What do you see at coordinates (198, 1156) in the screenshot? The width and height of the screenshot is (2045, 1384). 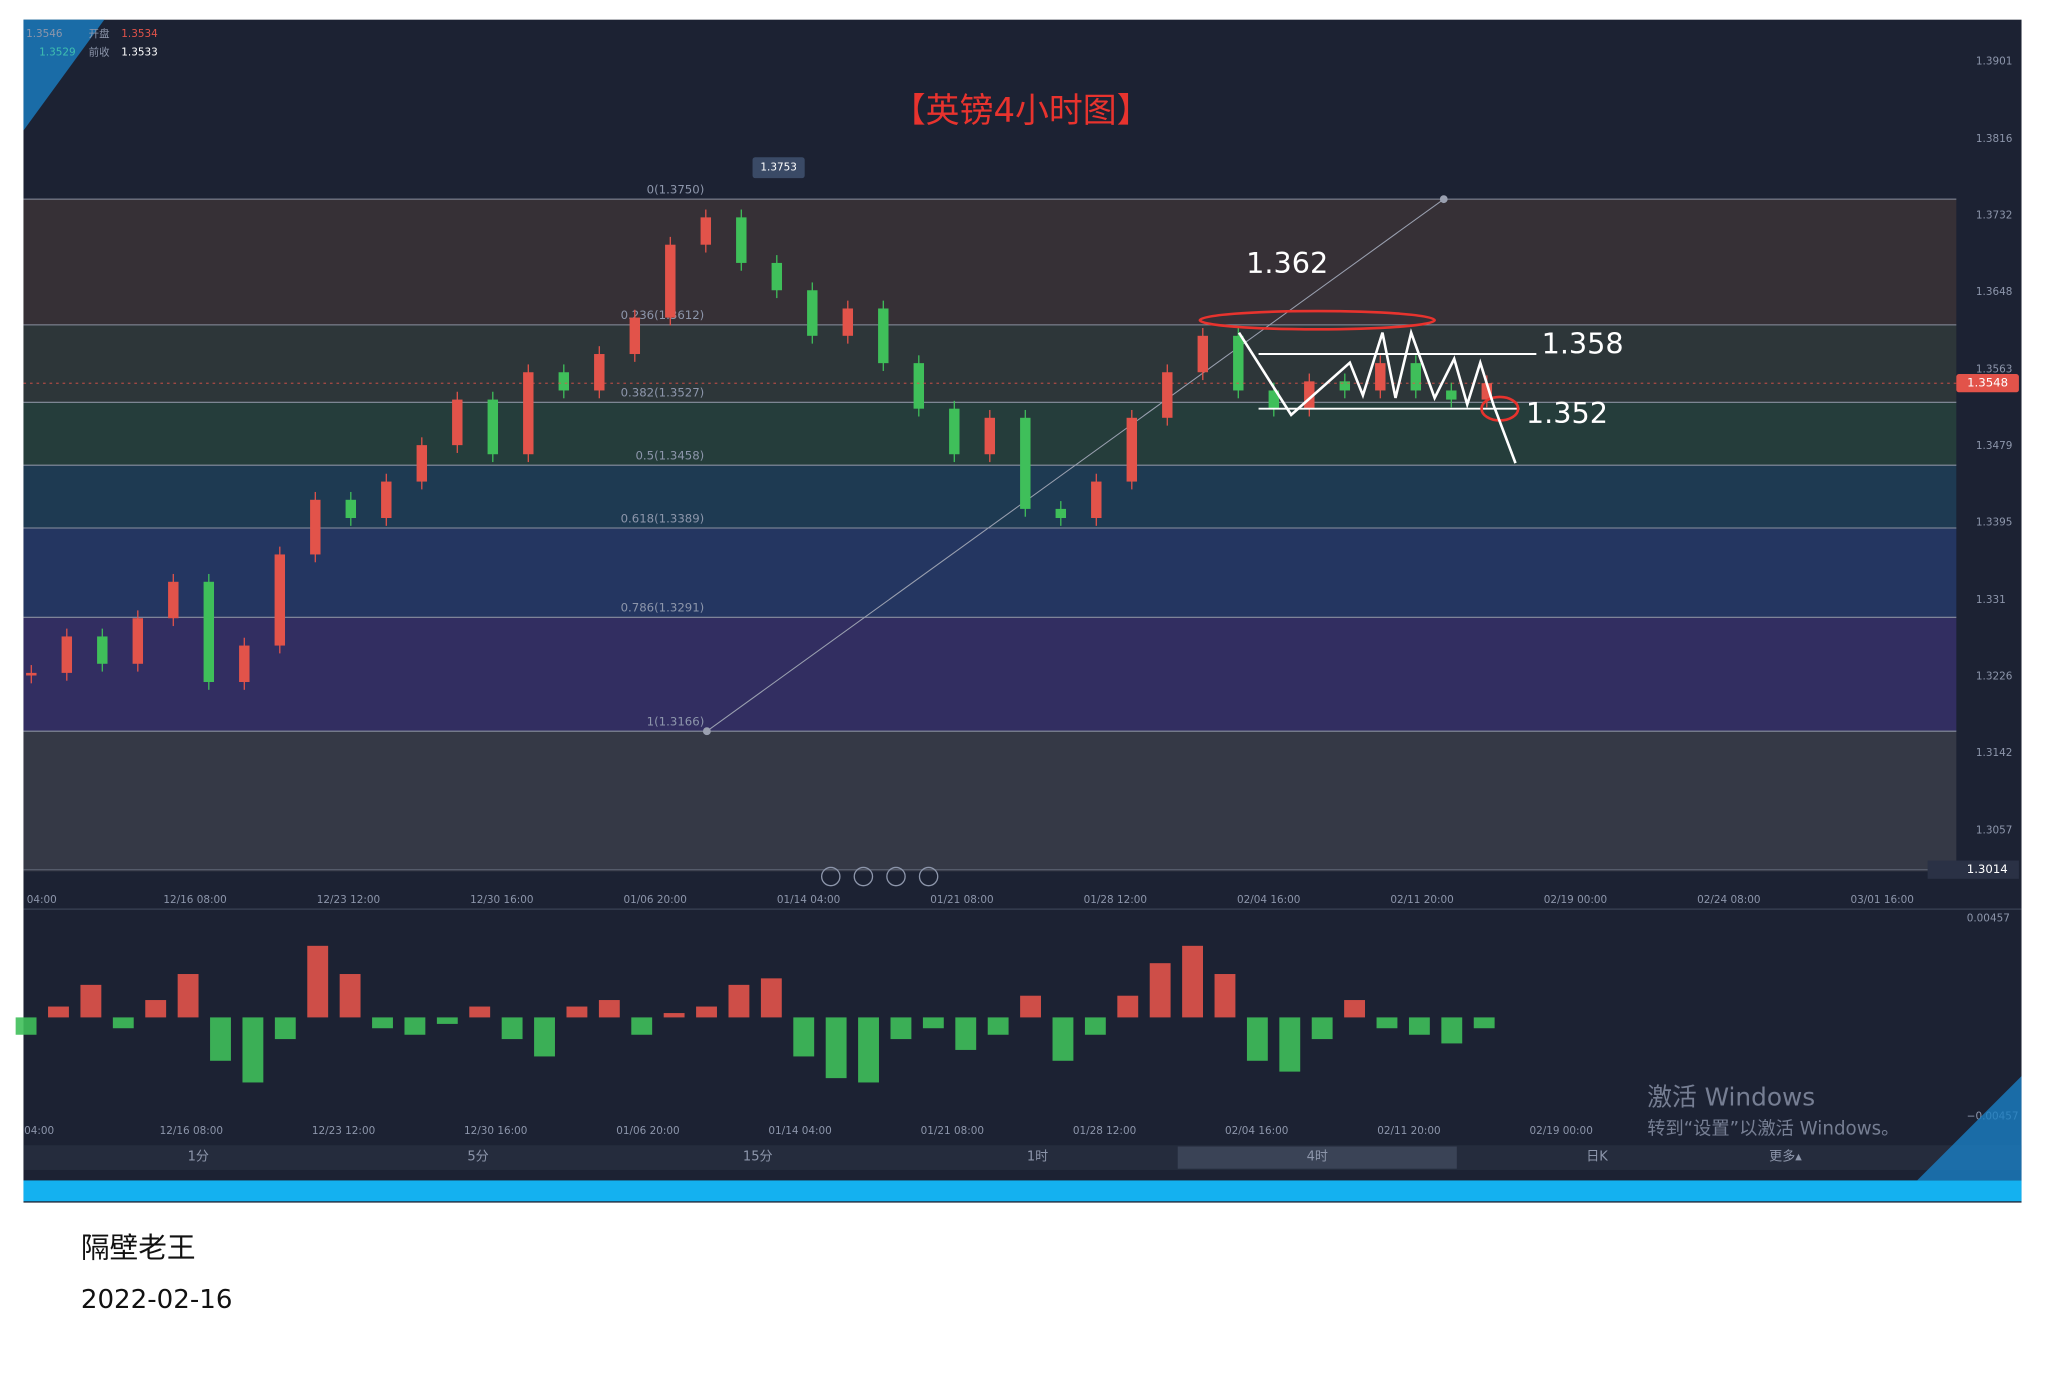 I see `tab: 1分` at bounding box center [198, 1156].